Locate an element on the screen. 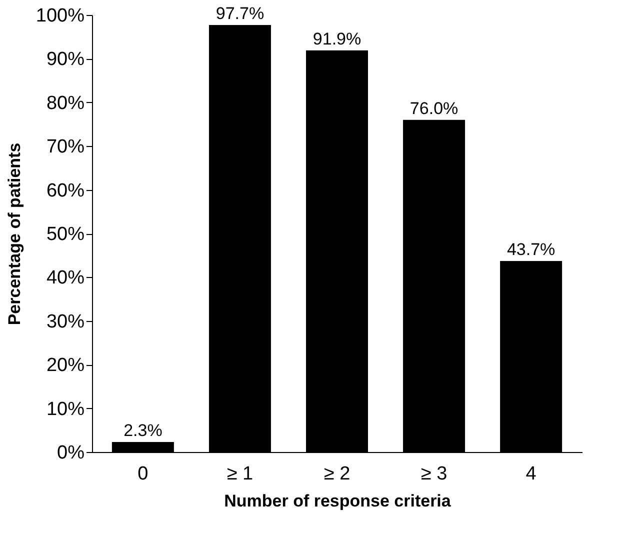 This screenshot has height=534, width=625. data-label: 76.0% is located at coordinates (434, 108).